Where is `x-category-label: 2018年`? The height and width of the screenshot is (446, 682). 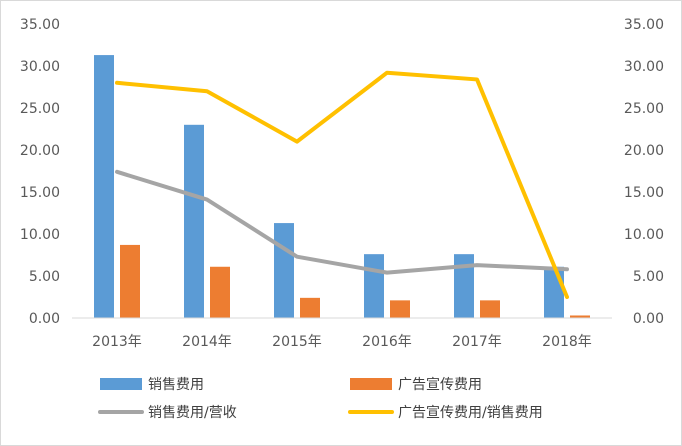
x-category-label: 2018年 is located at coordinates (567, 342).